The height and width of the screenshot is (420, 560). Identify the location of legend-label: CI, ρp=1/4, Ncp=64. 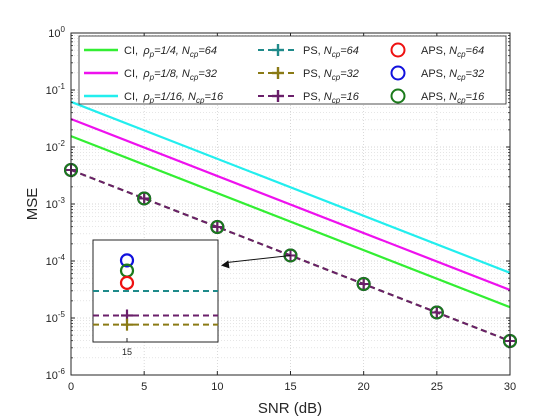
(170, 52).